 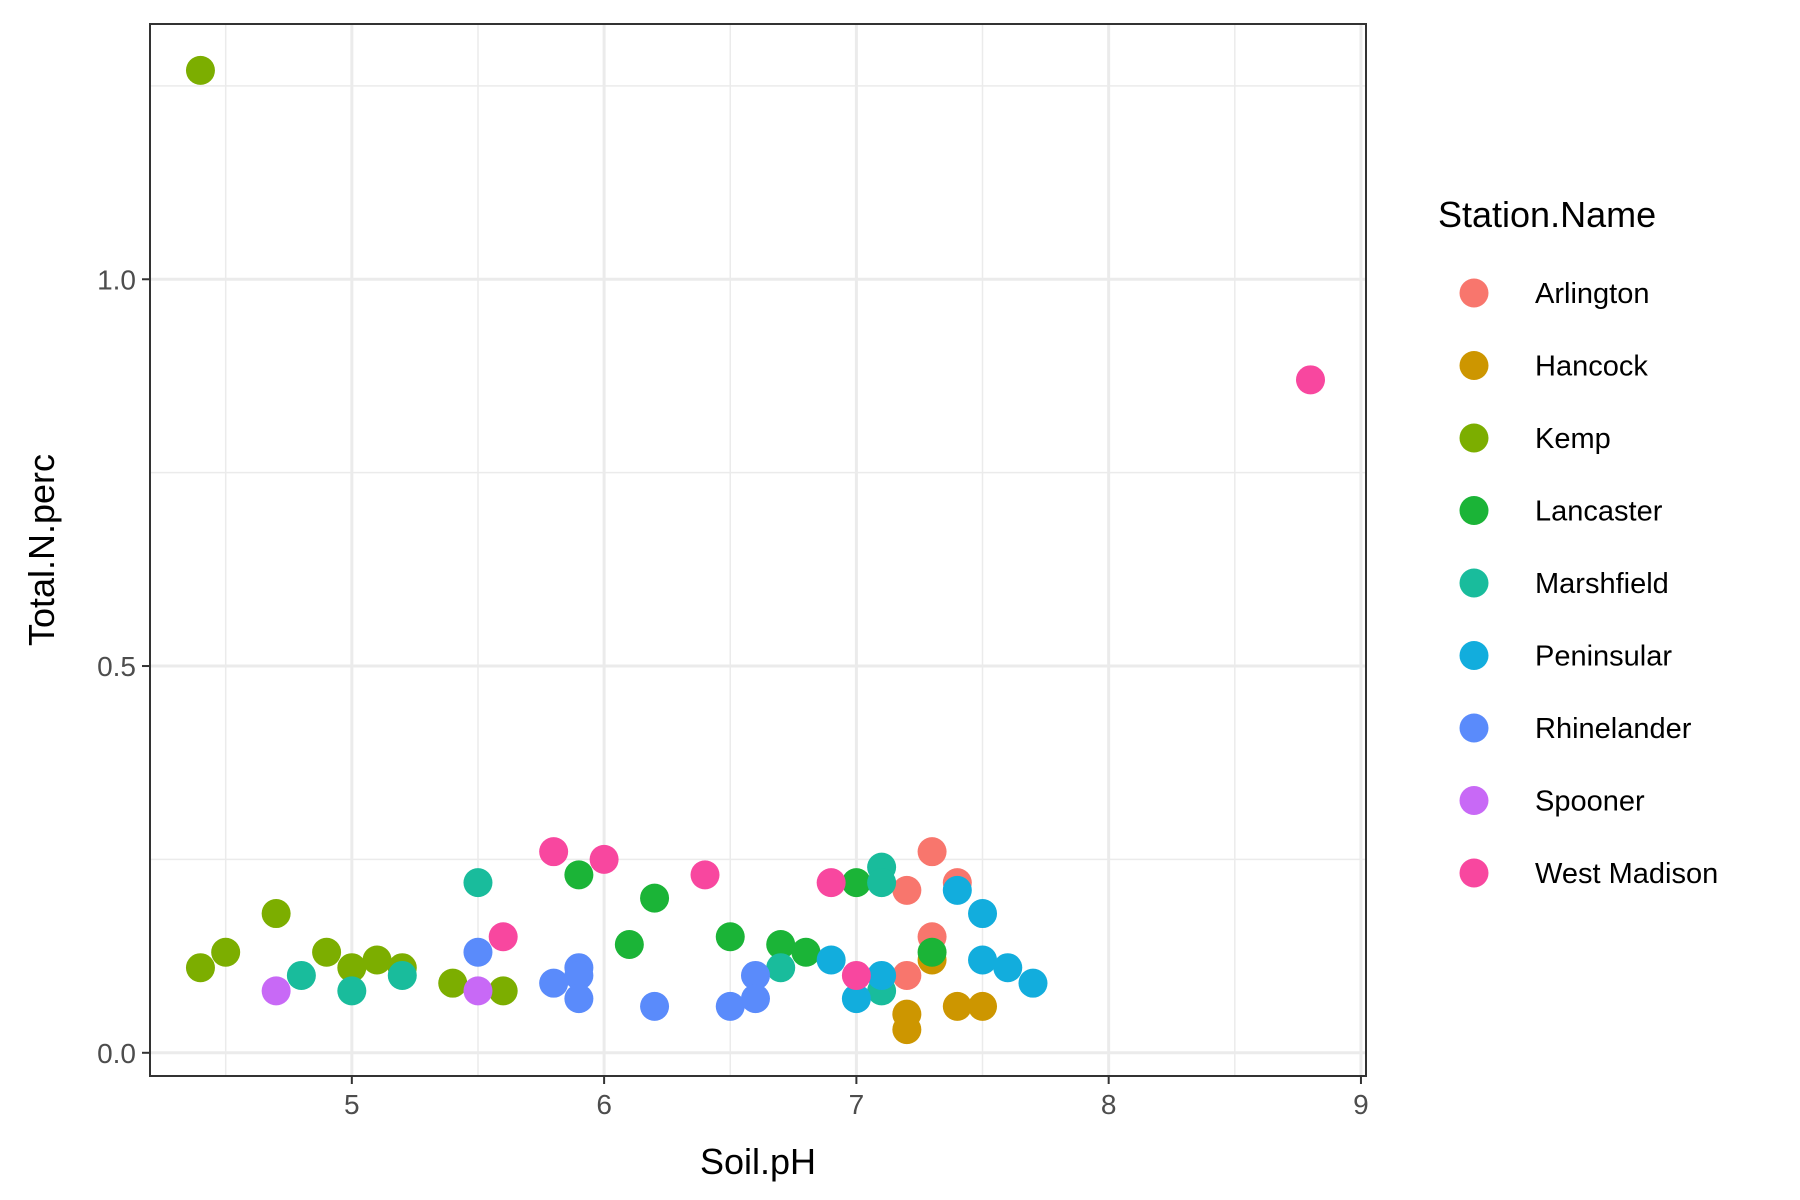 I want to click on x-tick-label: 8, so click(x=1109, y=1104).